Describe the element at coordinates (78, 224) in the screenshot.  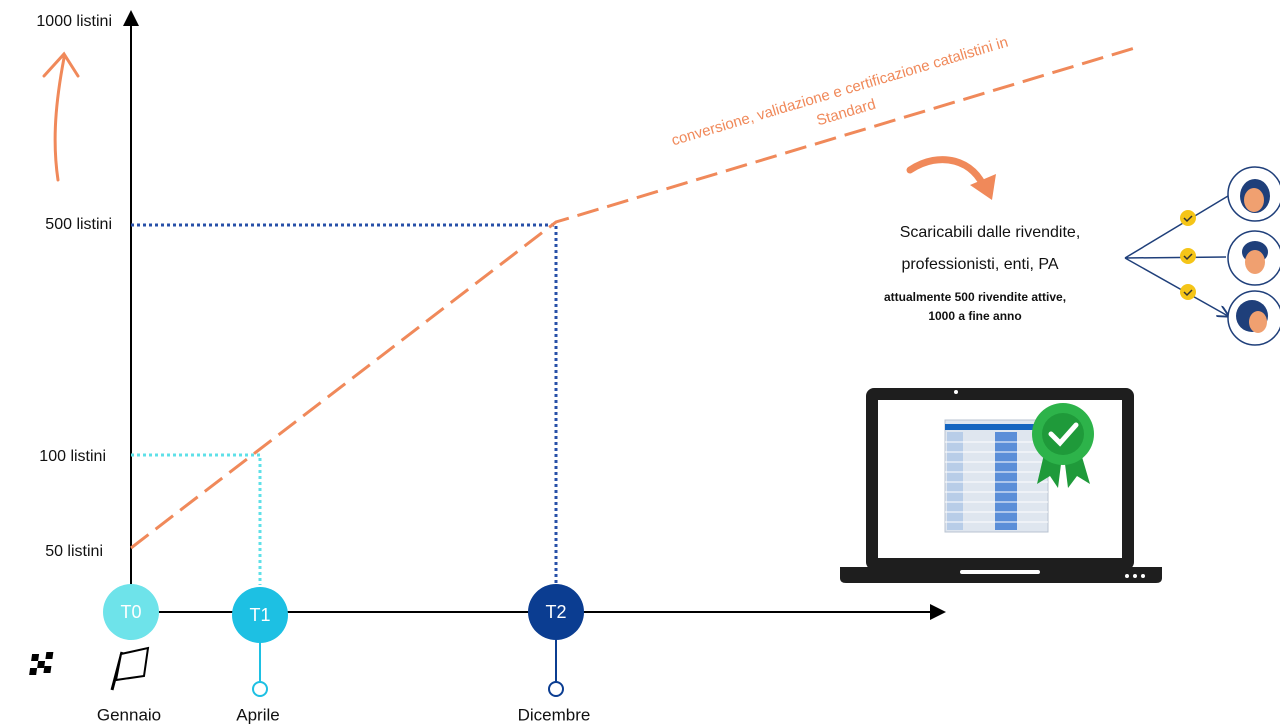
I see `axis-label: 500 listini` at that location.